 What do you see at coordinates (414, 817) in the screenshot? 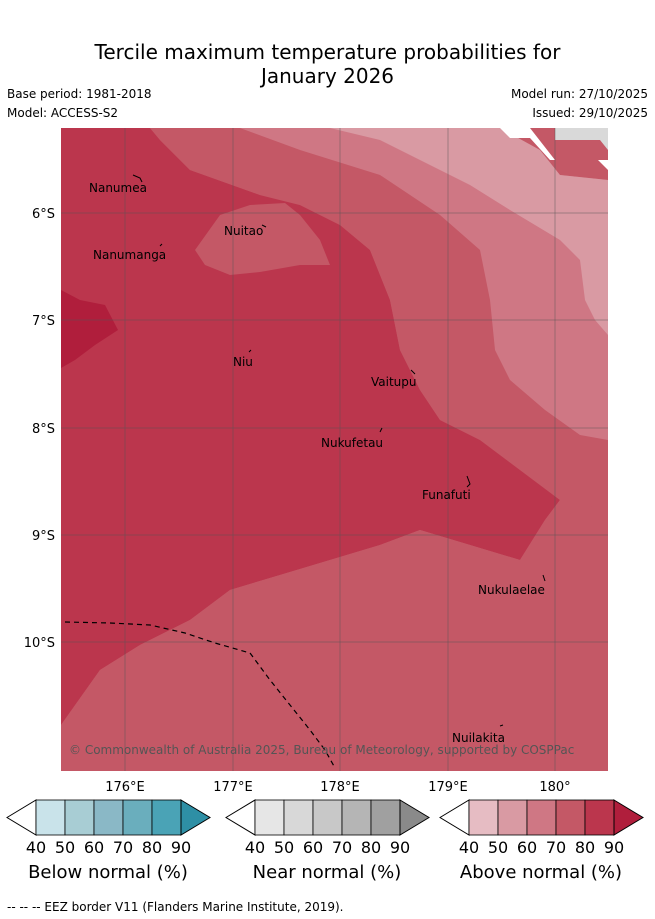
I see `colorbar-near-upper-extension` at bounding box center [414, 817].